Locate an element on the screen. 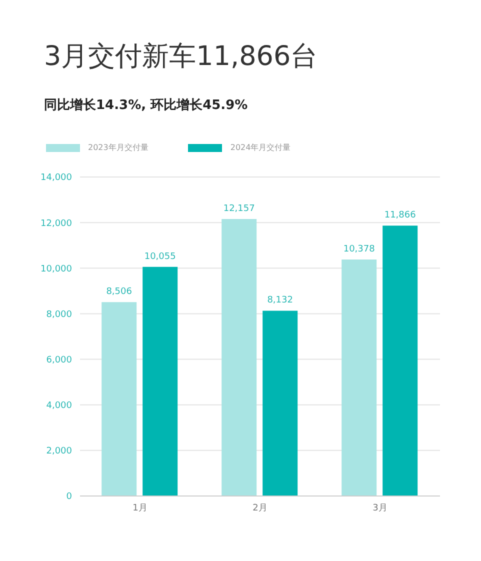 This screenshot has width=481, height=561. y-tick-label: 2,000 is located at coordinates (59, 451).